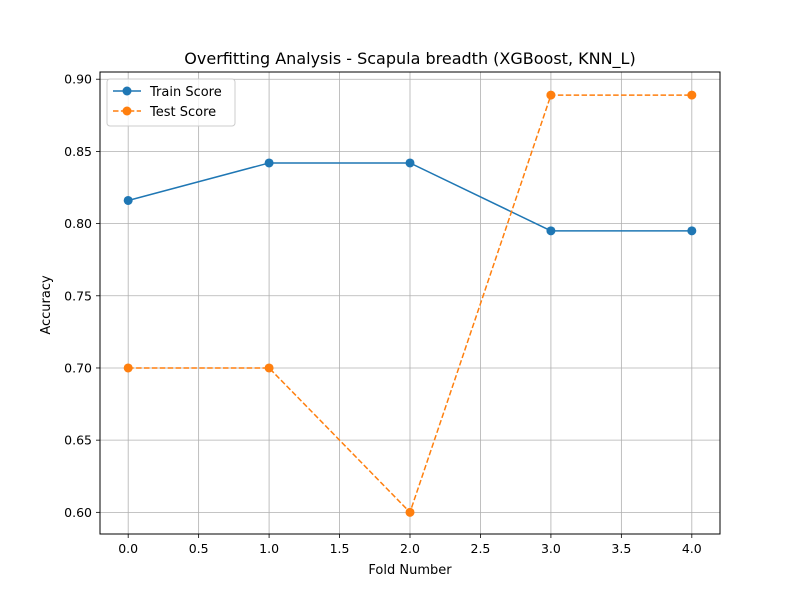 The height and width of the screenshot is (600, 800). What do you see at coordinates (340, 548) in the screenshot?
I see `x-tick-label: 1.5` at bounding box center [340, 548].